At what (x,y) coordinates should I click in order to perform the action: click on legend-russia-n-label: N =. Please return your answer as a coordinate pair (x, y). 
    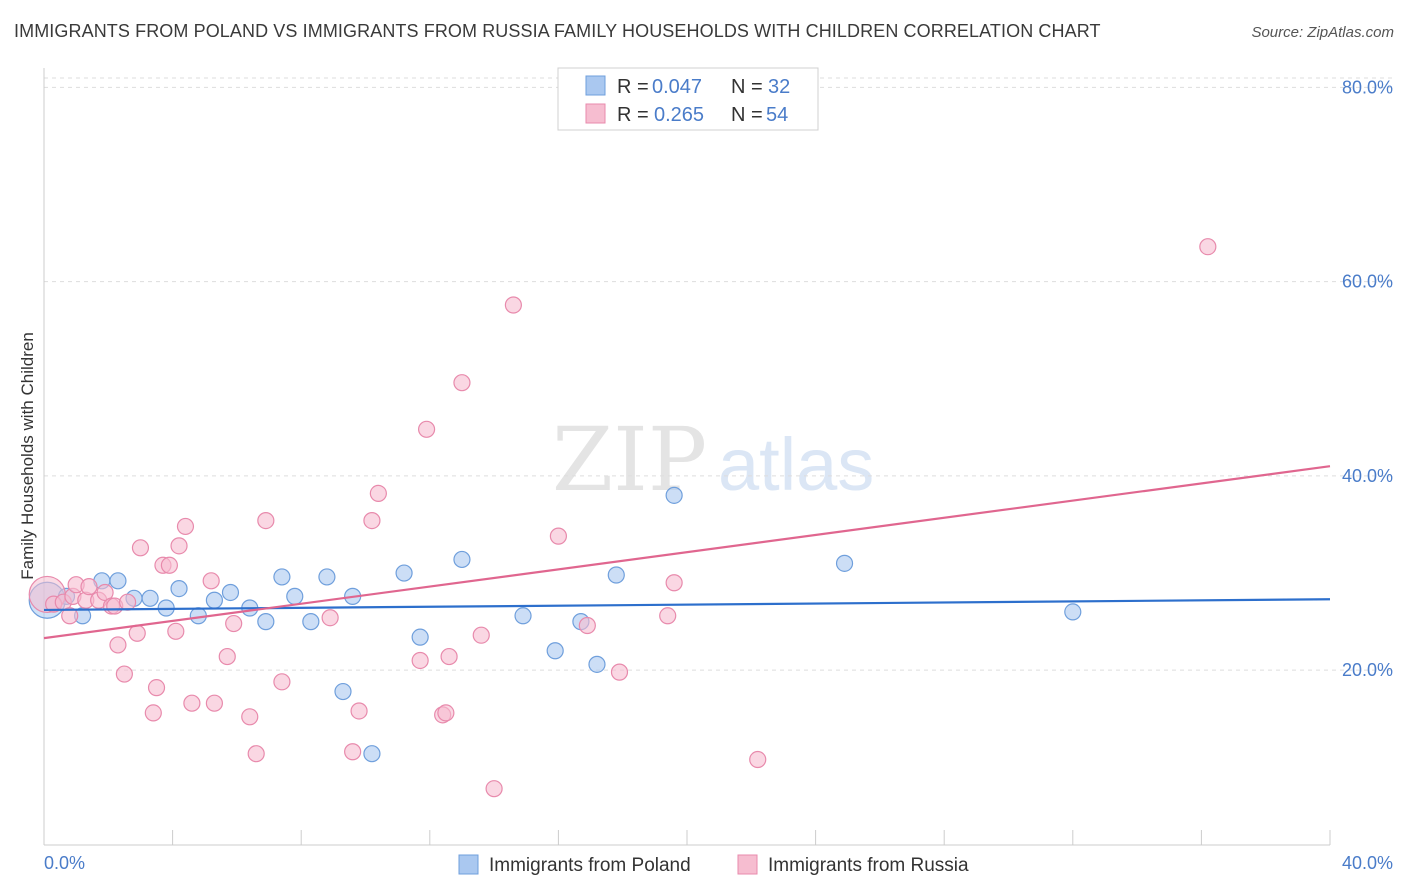
    Looking at the image, I should click on (747, 115).